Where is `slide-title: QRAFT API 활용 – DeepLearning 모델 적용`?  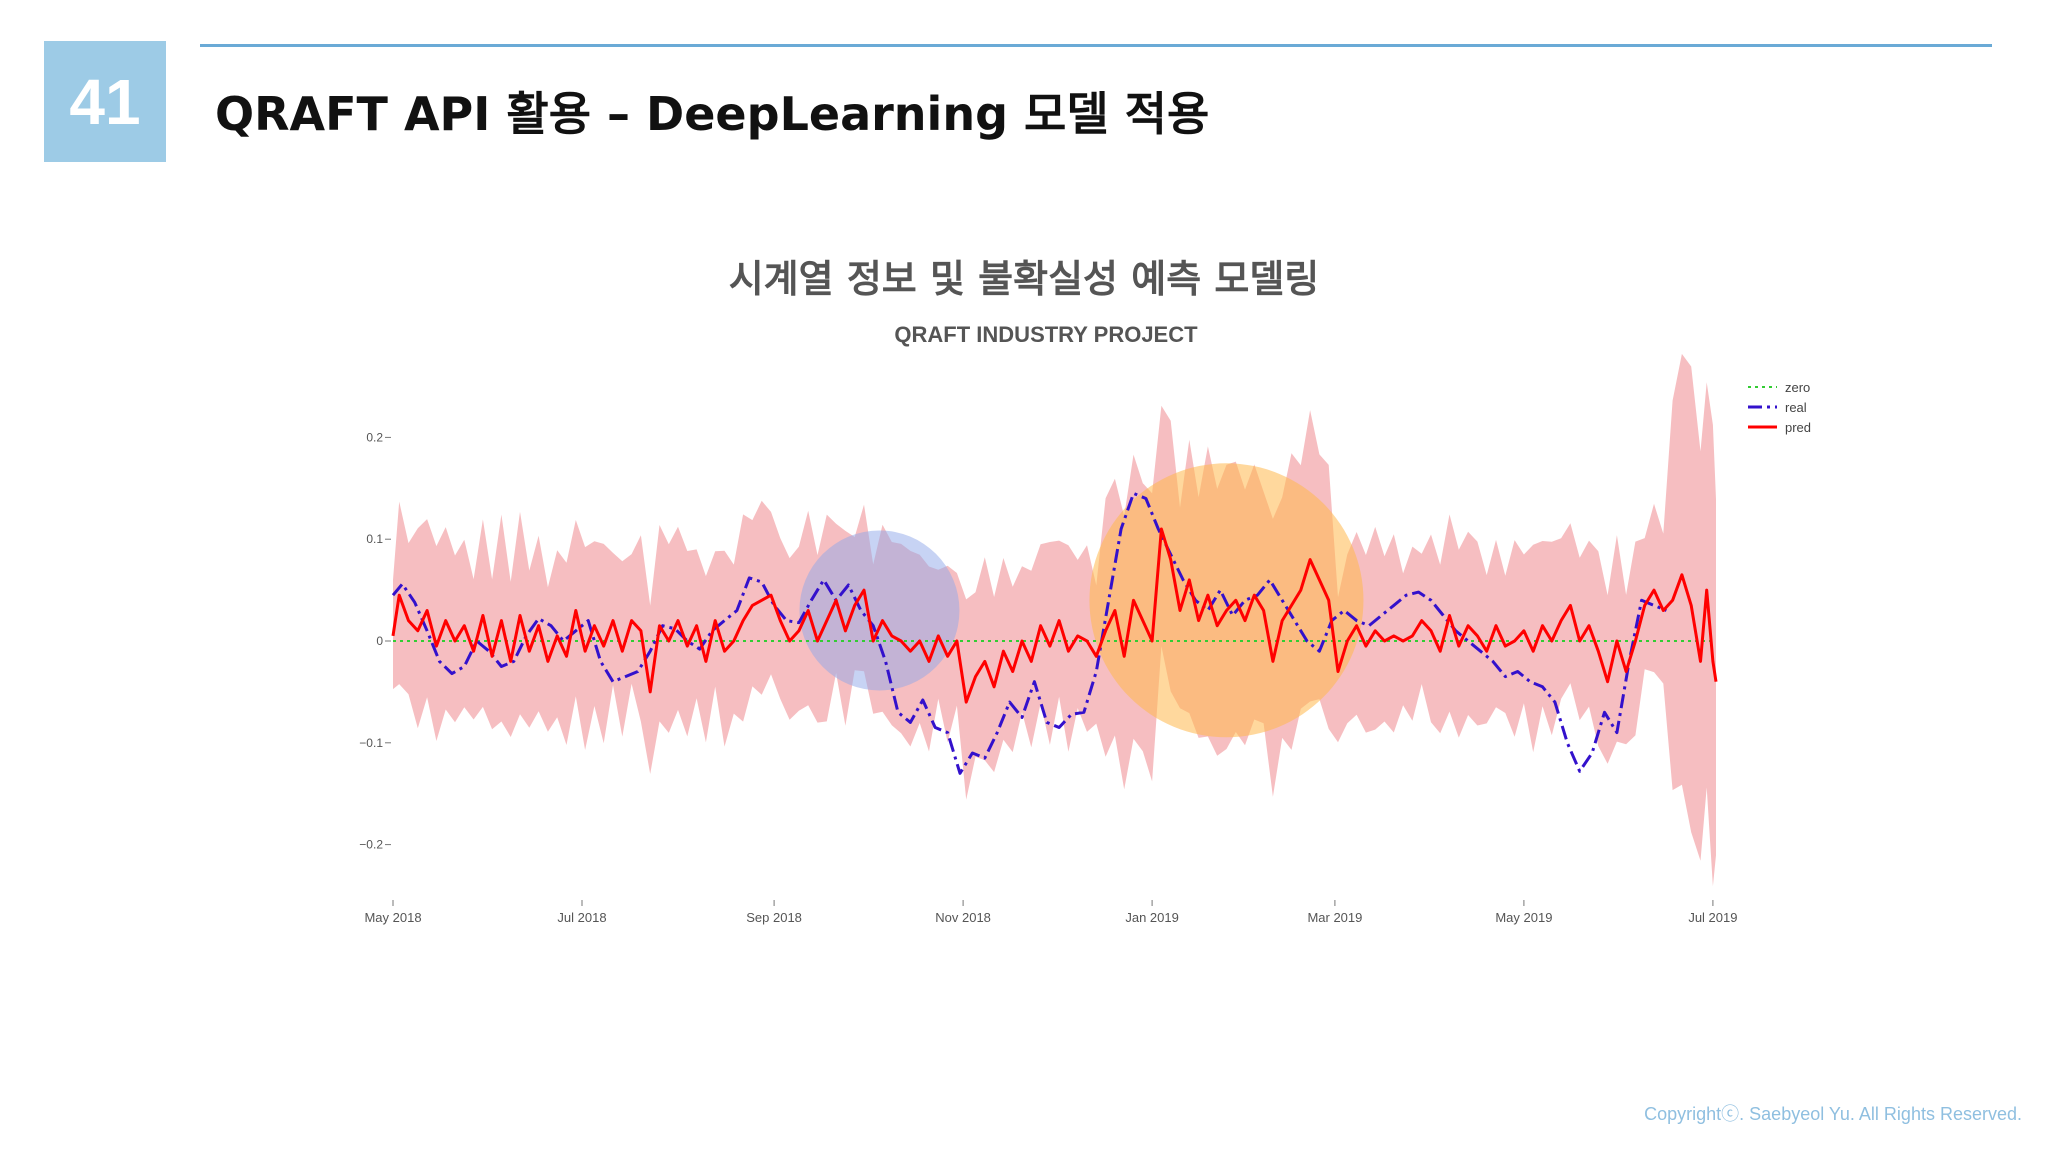
slide-title: QRAFT API 활용 – DeepLearning 모델 적용 is located at coordinates (712, 114).